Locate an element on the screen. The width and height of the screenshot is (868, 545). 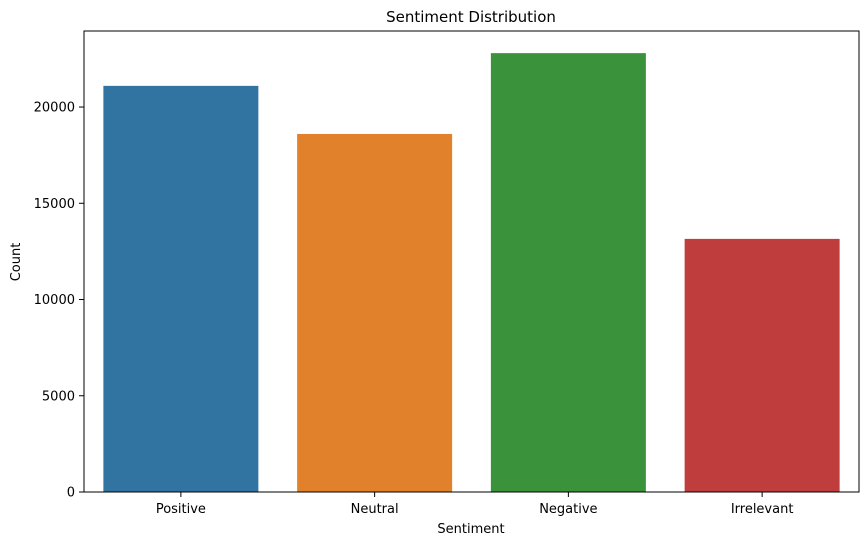
y-axis-title: Count is located at coordinates (16, 262).